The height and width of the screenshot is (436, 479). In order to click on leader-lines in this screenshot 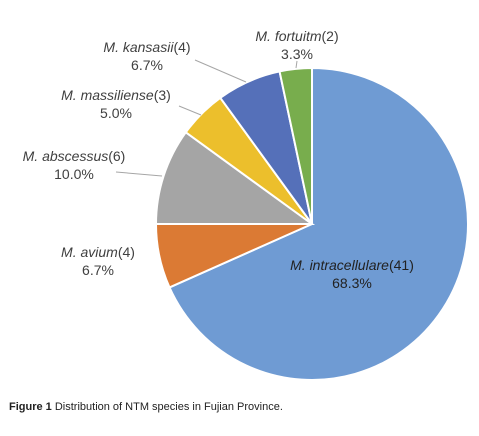, I will do `click(206, 118)`.